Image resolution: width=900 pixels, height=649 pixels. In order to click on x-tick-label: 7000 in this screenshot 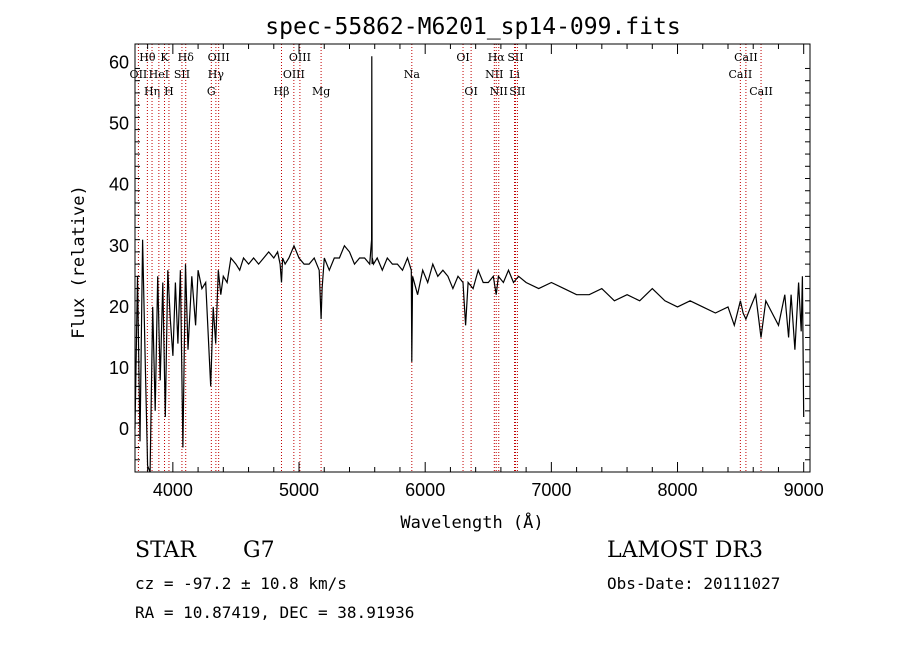, I will do `click(551, 490)`.